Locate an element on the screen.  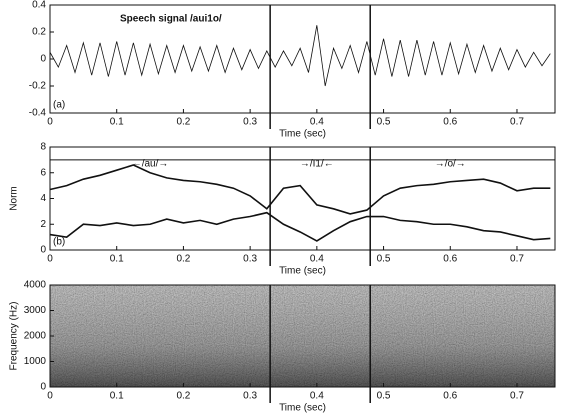
y-tick-label: -0.2 is located at coordinates (38, 86).